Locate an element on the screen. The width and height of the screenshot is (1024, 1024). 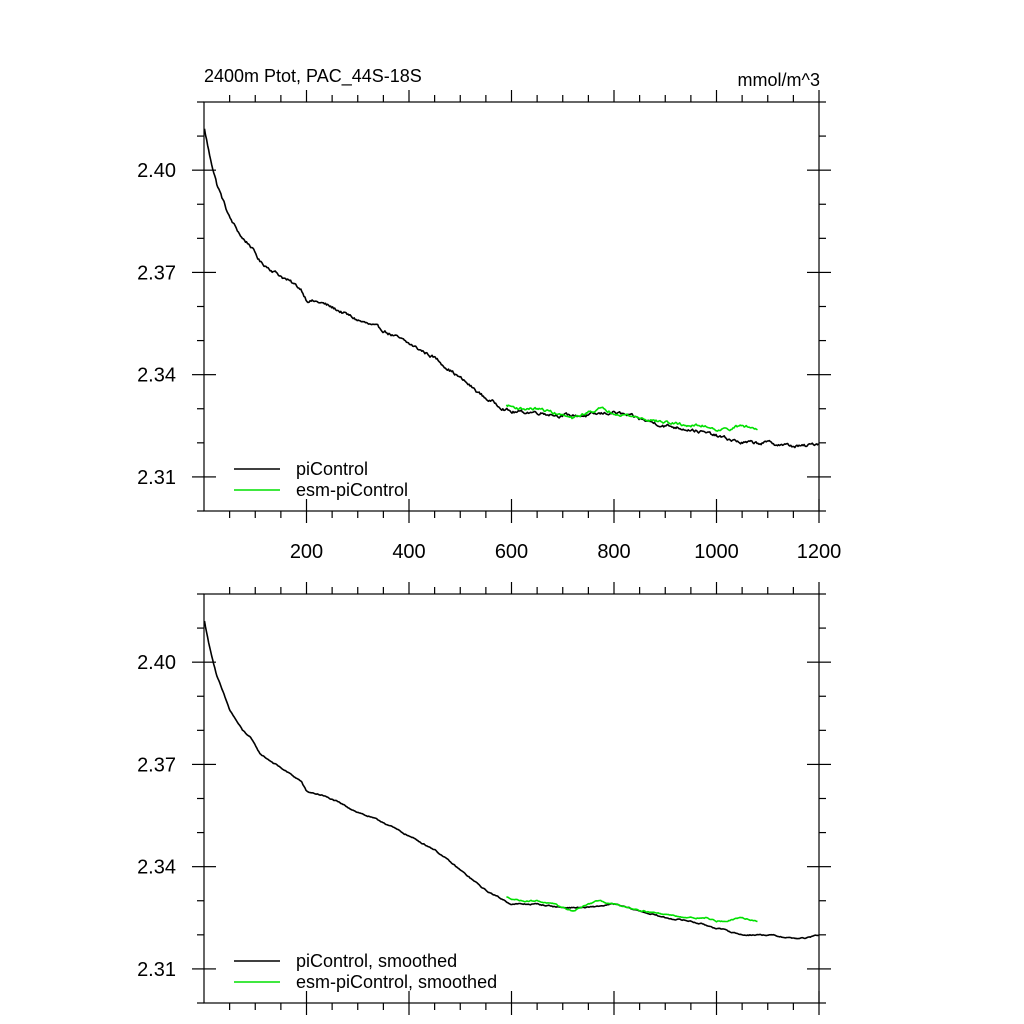
legend-label-picontrol-smoothed: piControl, smoothed is located at coordinates (376, 961).